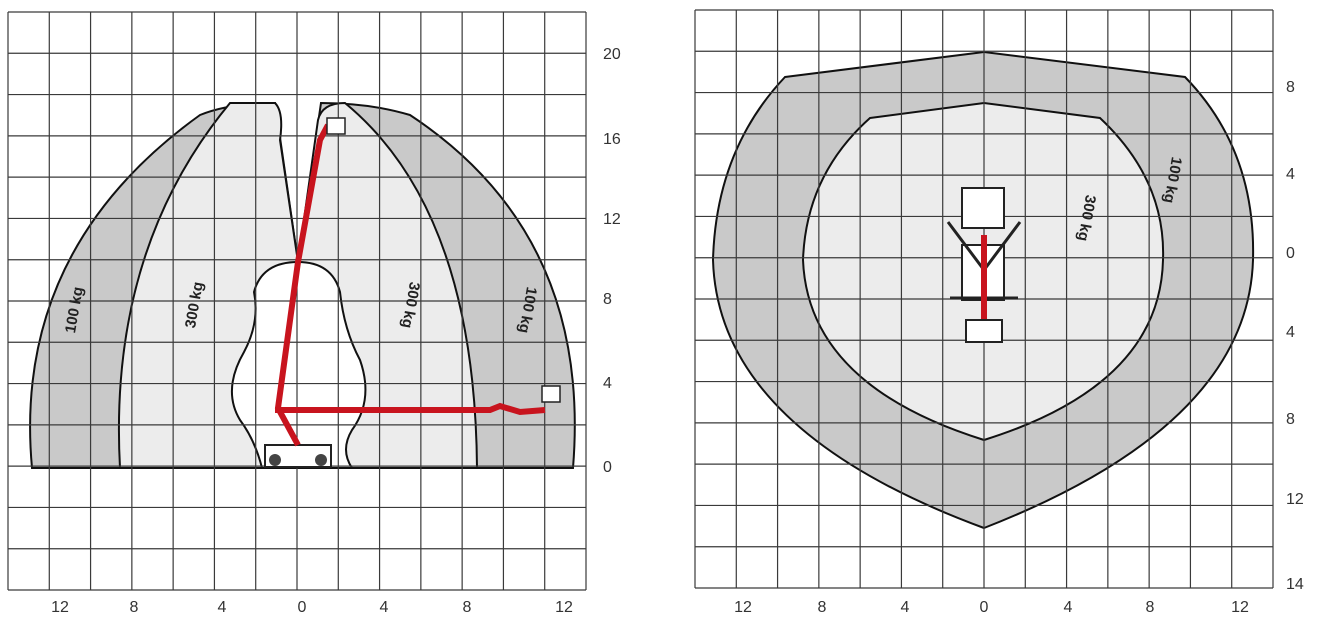 Image resolution: width=1320 pixels, height=619 pixels. What do you see at coordinates (984, 331) in the screenshot?
I see `base` at bounding box center [984, 331].